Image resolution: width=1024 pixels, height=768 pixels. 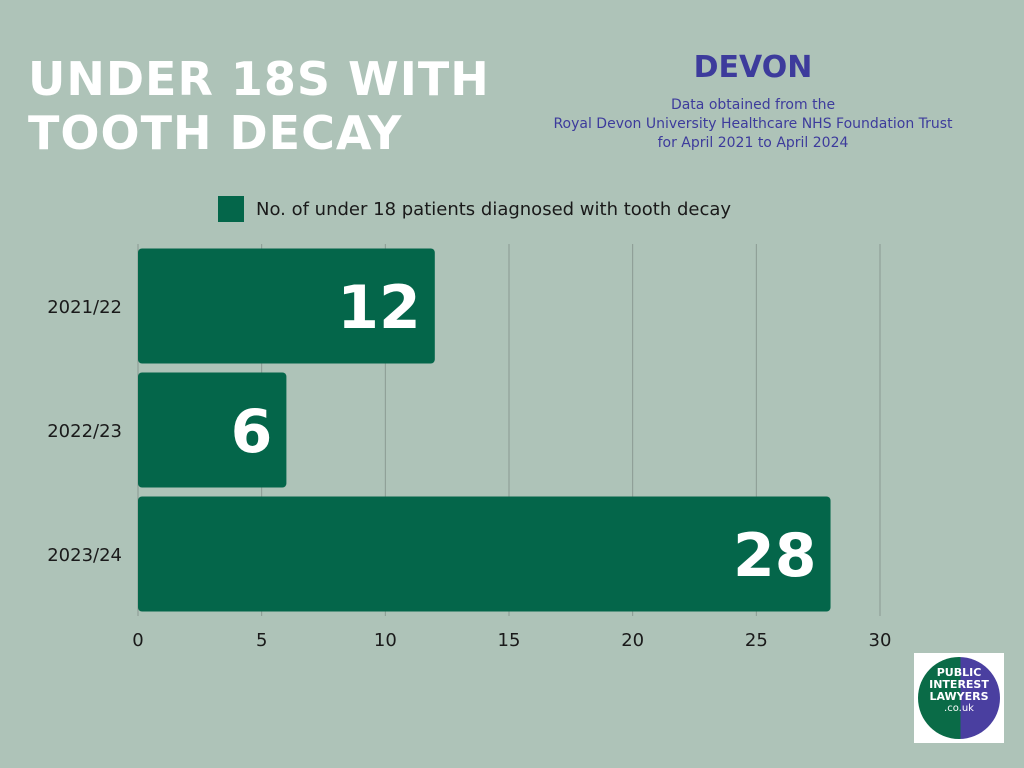 I want to click on region-label: DEVON, so click(x=753, y=67).